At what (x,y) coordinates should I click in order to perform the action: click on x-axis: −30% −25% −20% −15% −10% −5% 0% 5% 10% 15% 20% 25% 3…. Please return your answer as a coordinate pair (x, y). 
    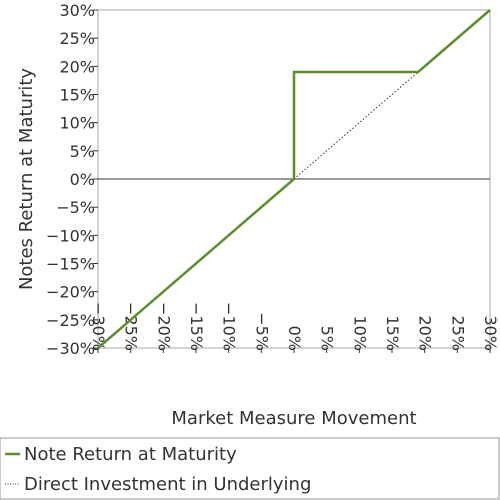
    Looking at the image, I should click on (294, 327).